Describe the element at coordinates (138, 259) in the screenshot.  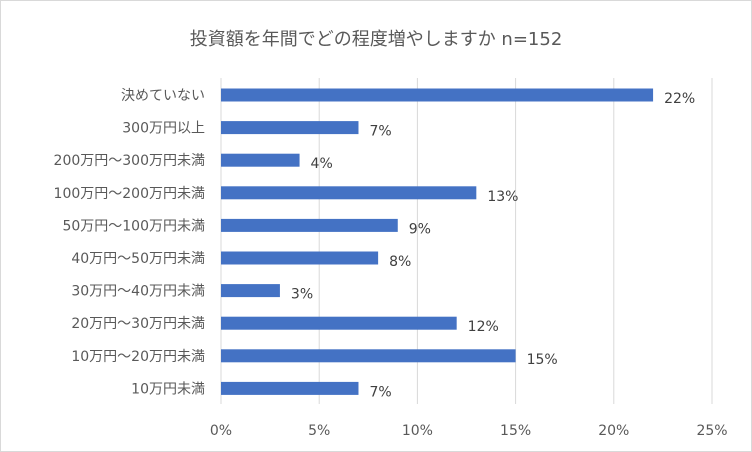
I see `category-label: 40万円～50万円未満` at that location.